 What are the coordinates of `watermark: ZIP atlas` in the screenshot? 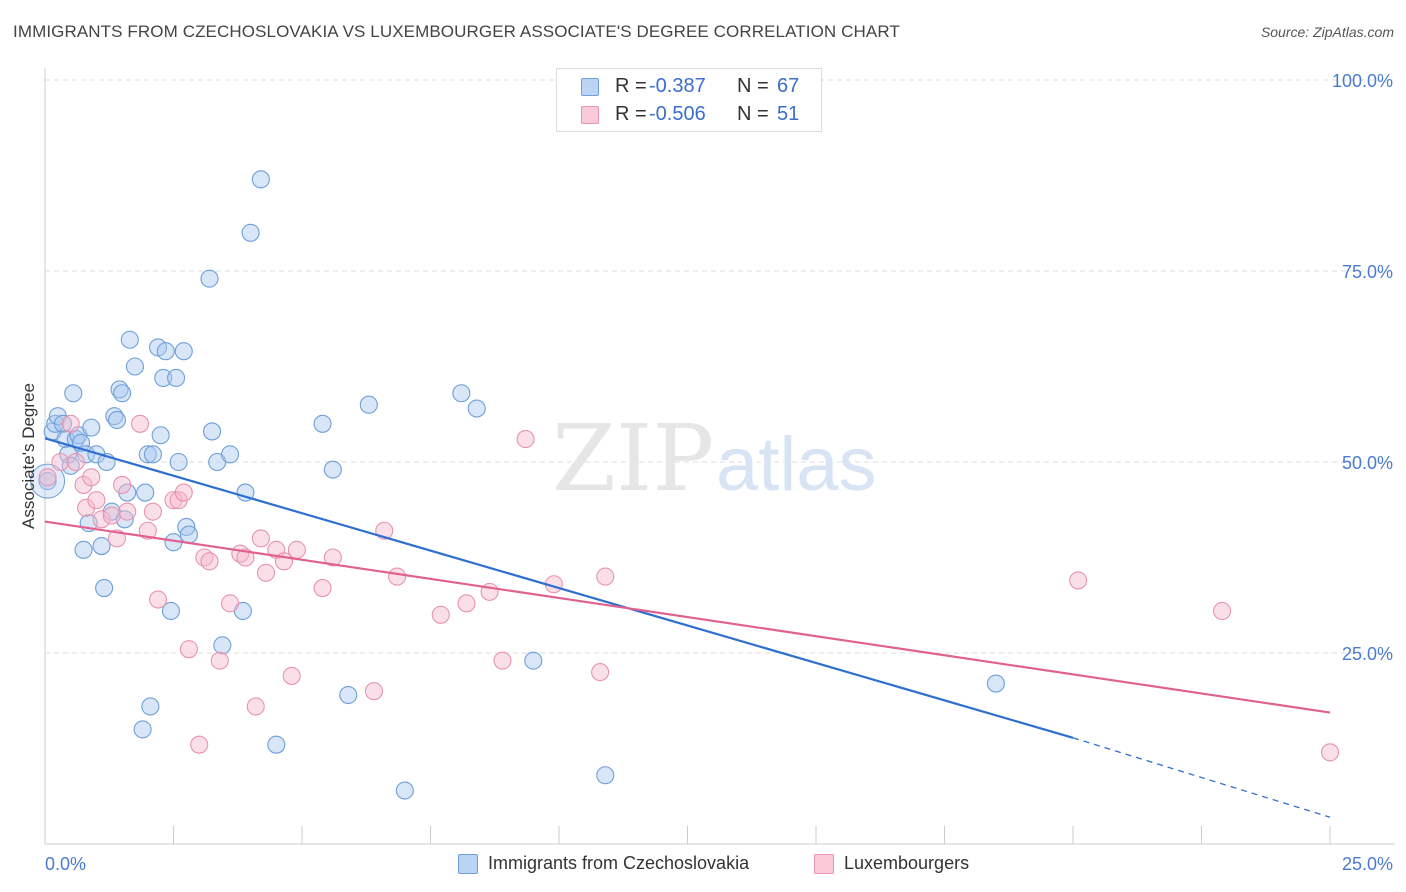 It's located at (714, 458).